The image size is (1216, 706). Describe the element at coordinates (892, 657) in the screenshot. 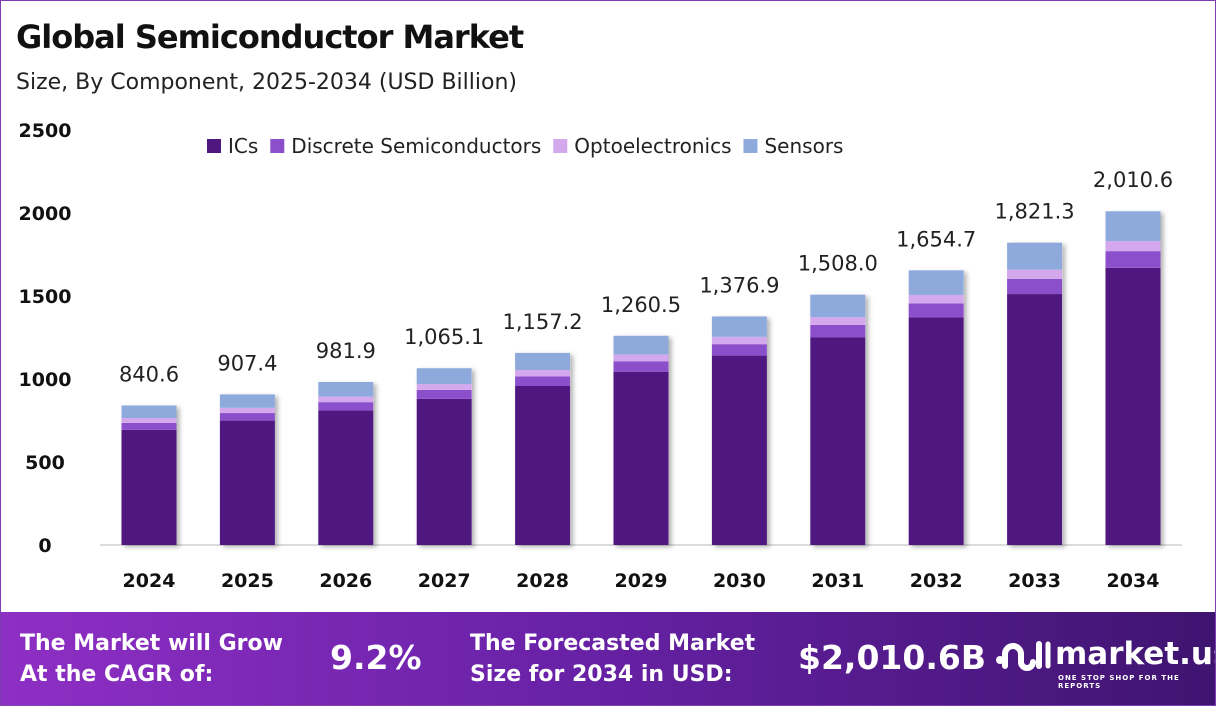

I see `forecast-value: $2,010.6B` at that location.